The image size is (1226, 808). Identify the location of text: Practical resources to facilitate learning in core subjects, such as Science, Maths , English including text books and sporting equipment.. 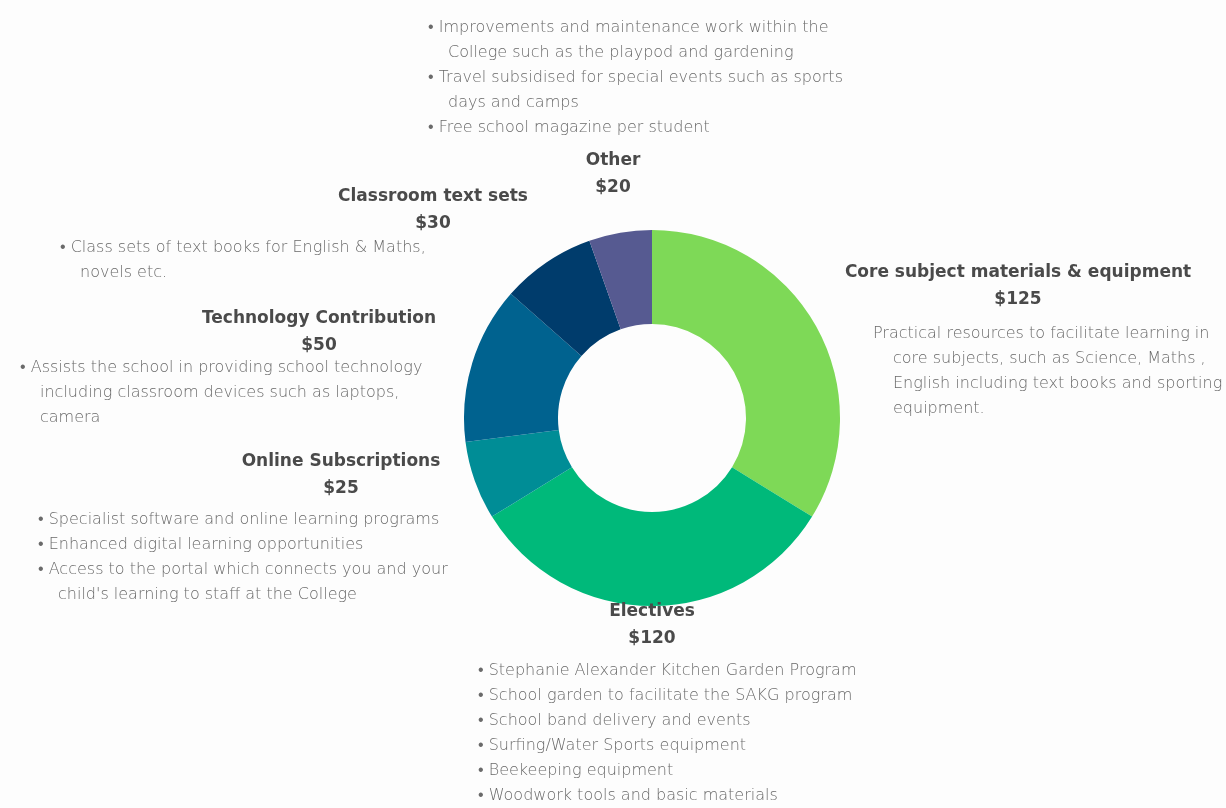
(1048, 370).